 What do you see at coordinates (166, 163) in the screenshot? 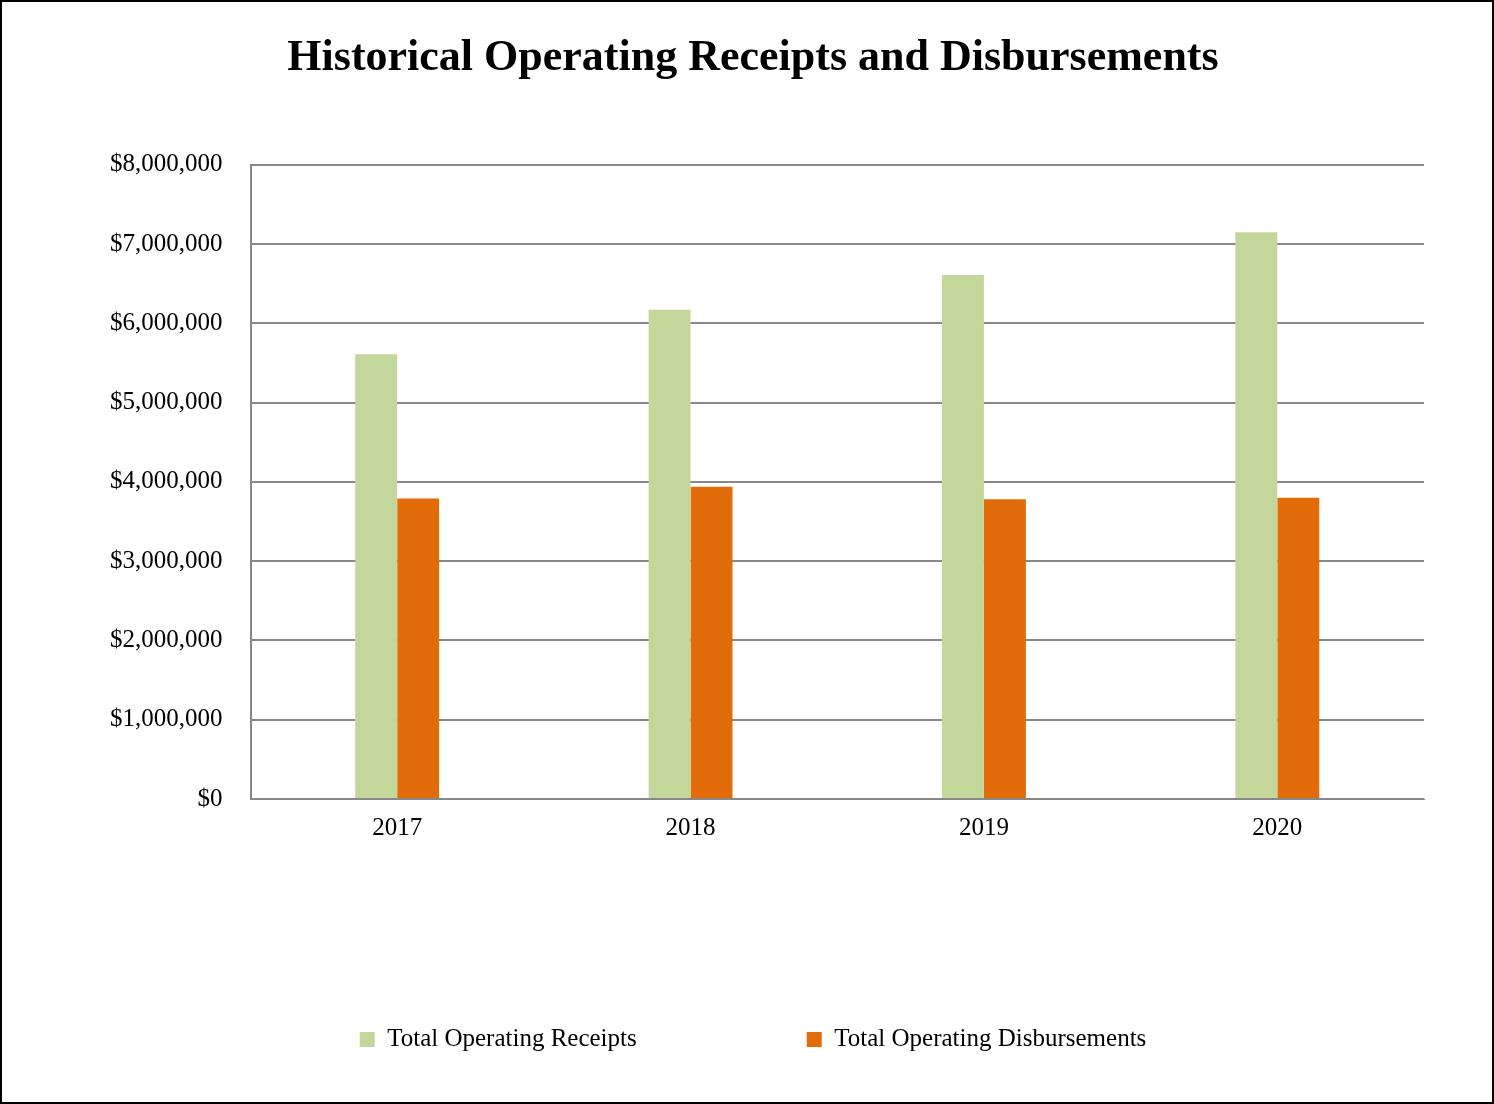
I see `y-tick-label: $8,000,000` at bounding box center [166, 163].